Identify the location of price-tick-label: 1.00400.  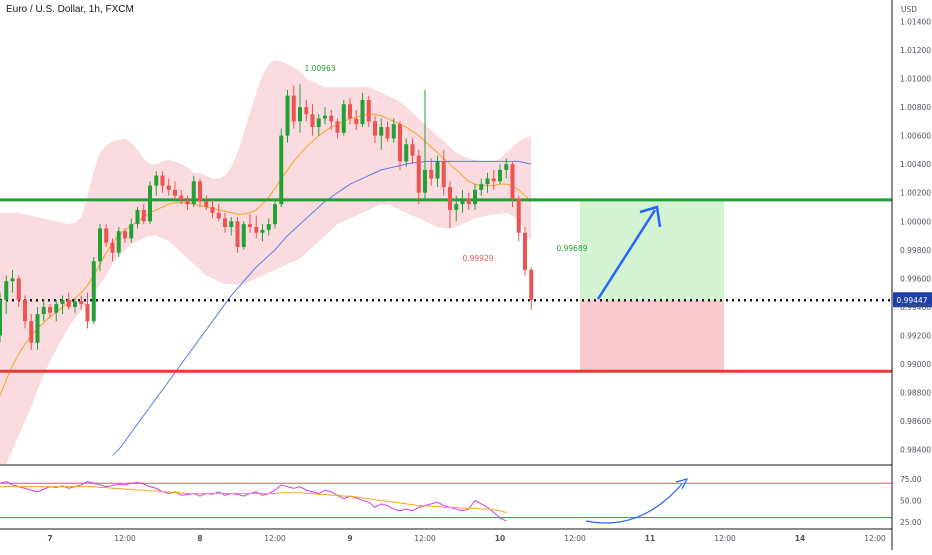
(915, 164).